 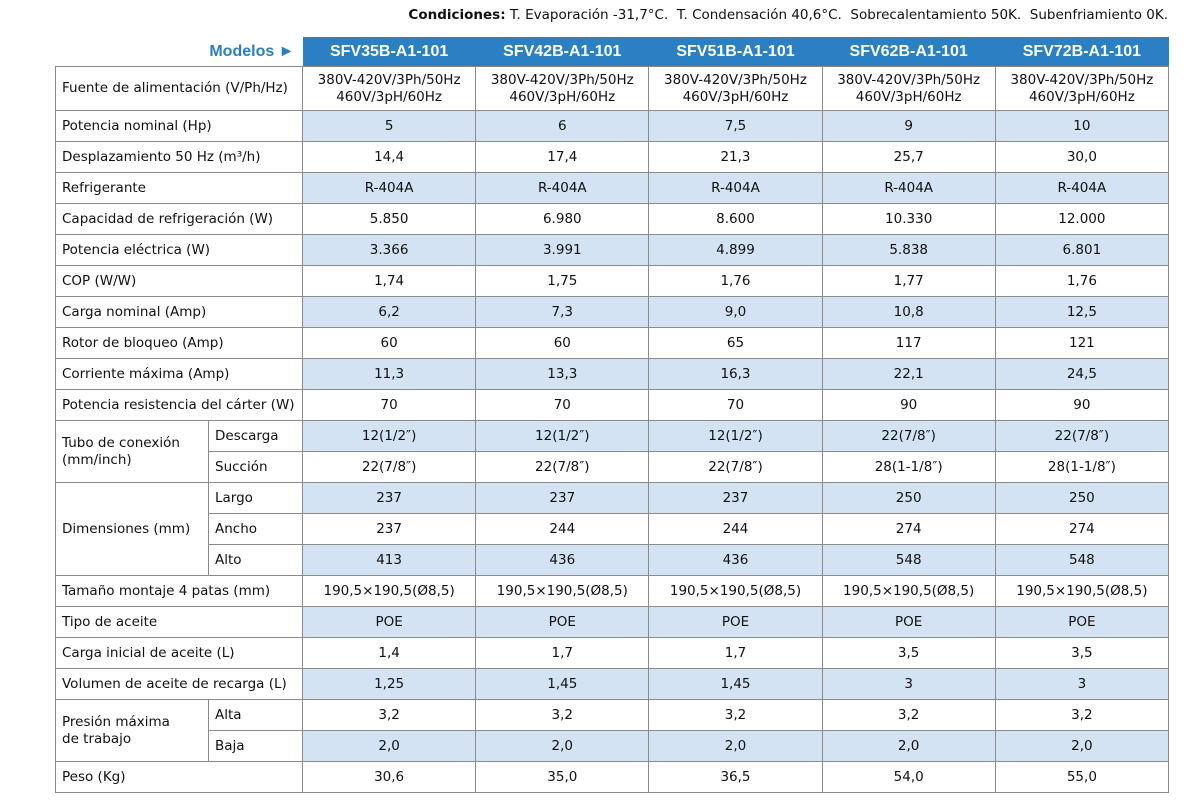 I want to click on value-cell: 10.330, so click(x=908, y=219).